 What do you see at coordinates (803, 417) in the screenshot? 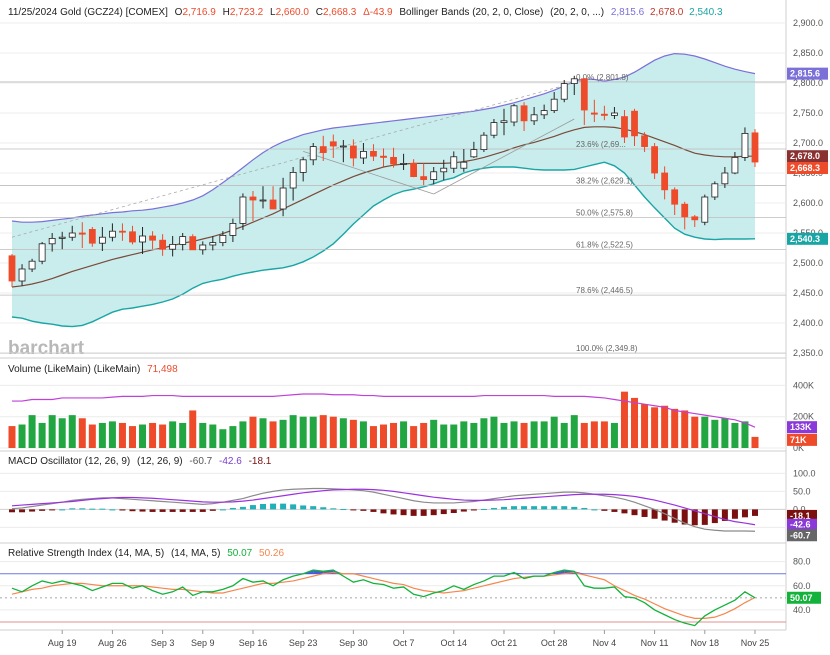
I see `volume-y-tick: 200K` at bounding box center [803, 417].